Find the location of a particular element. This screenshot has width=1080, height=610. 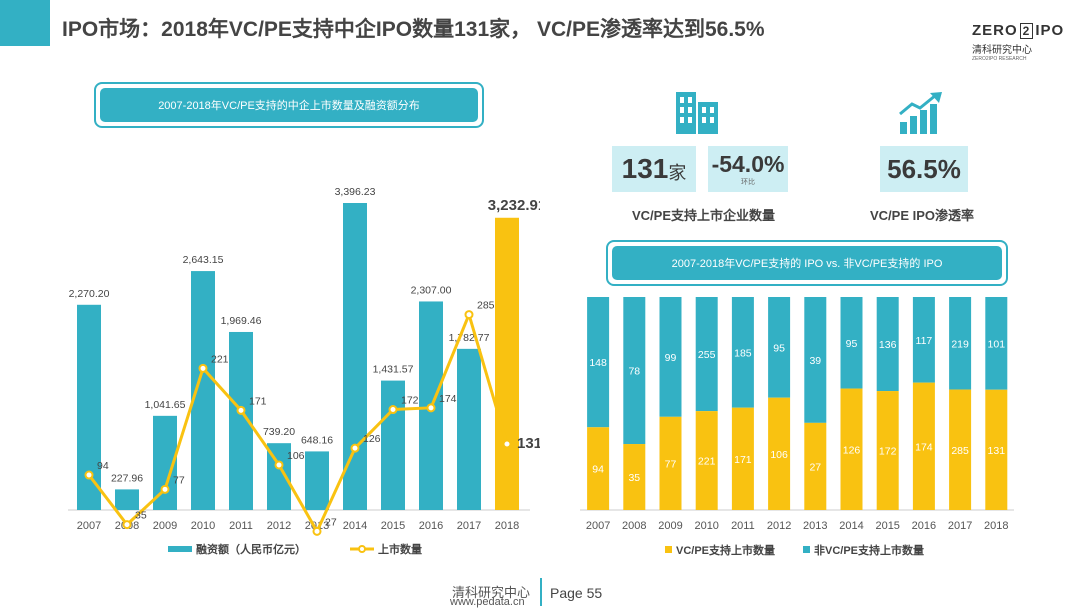

financing-bar-label: 739.20 is located at coordinates (279, 432).